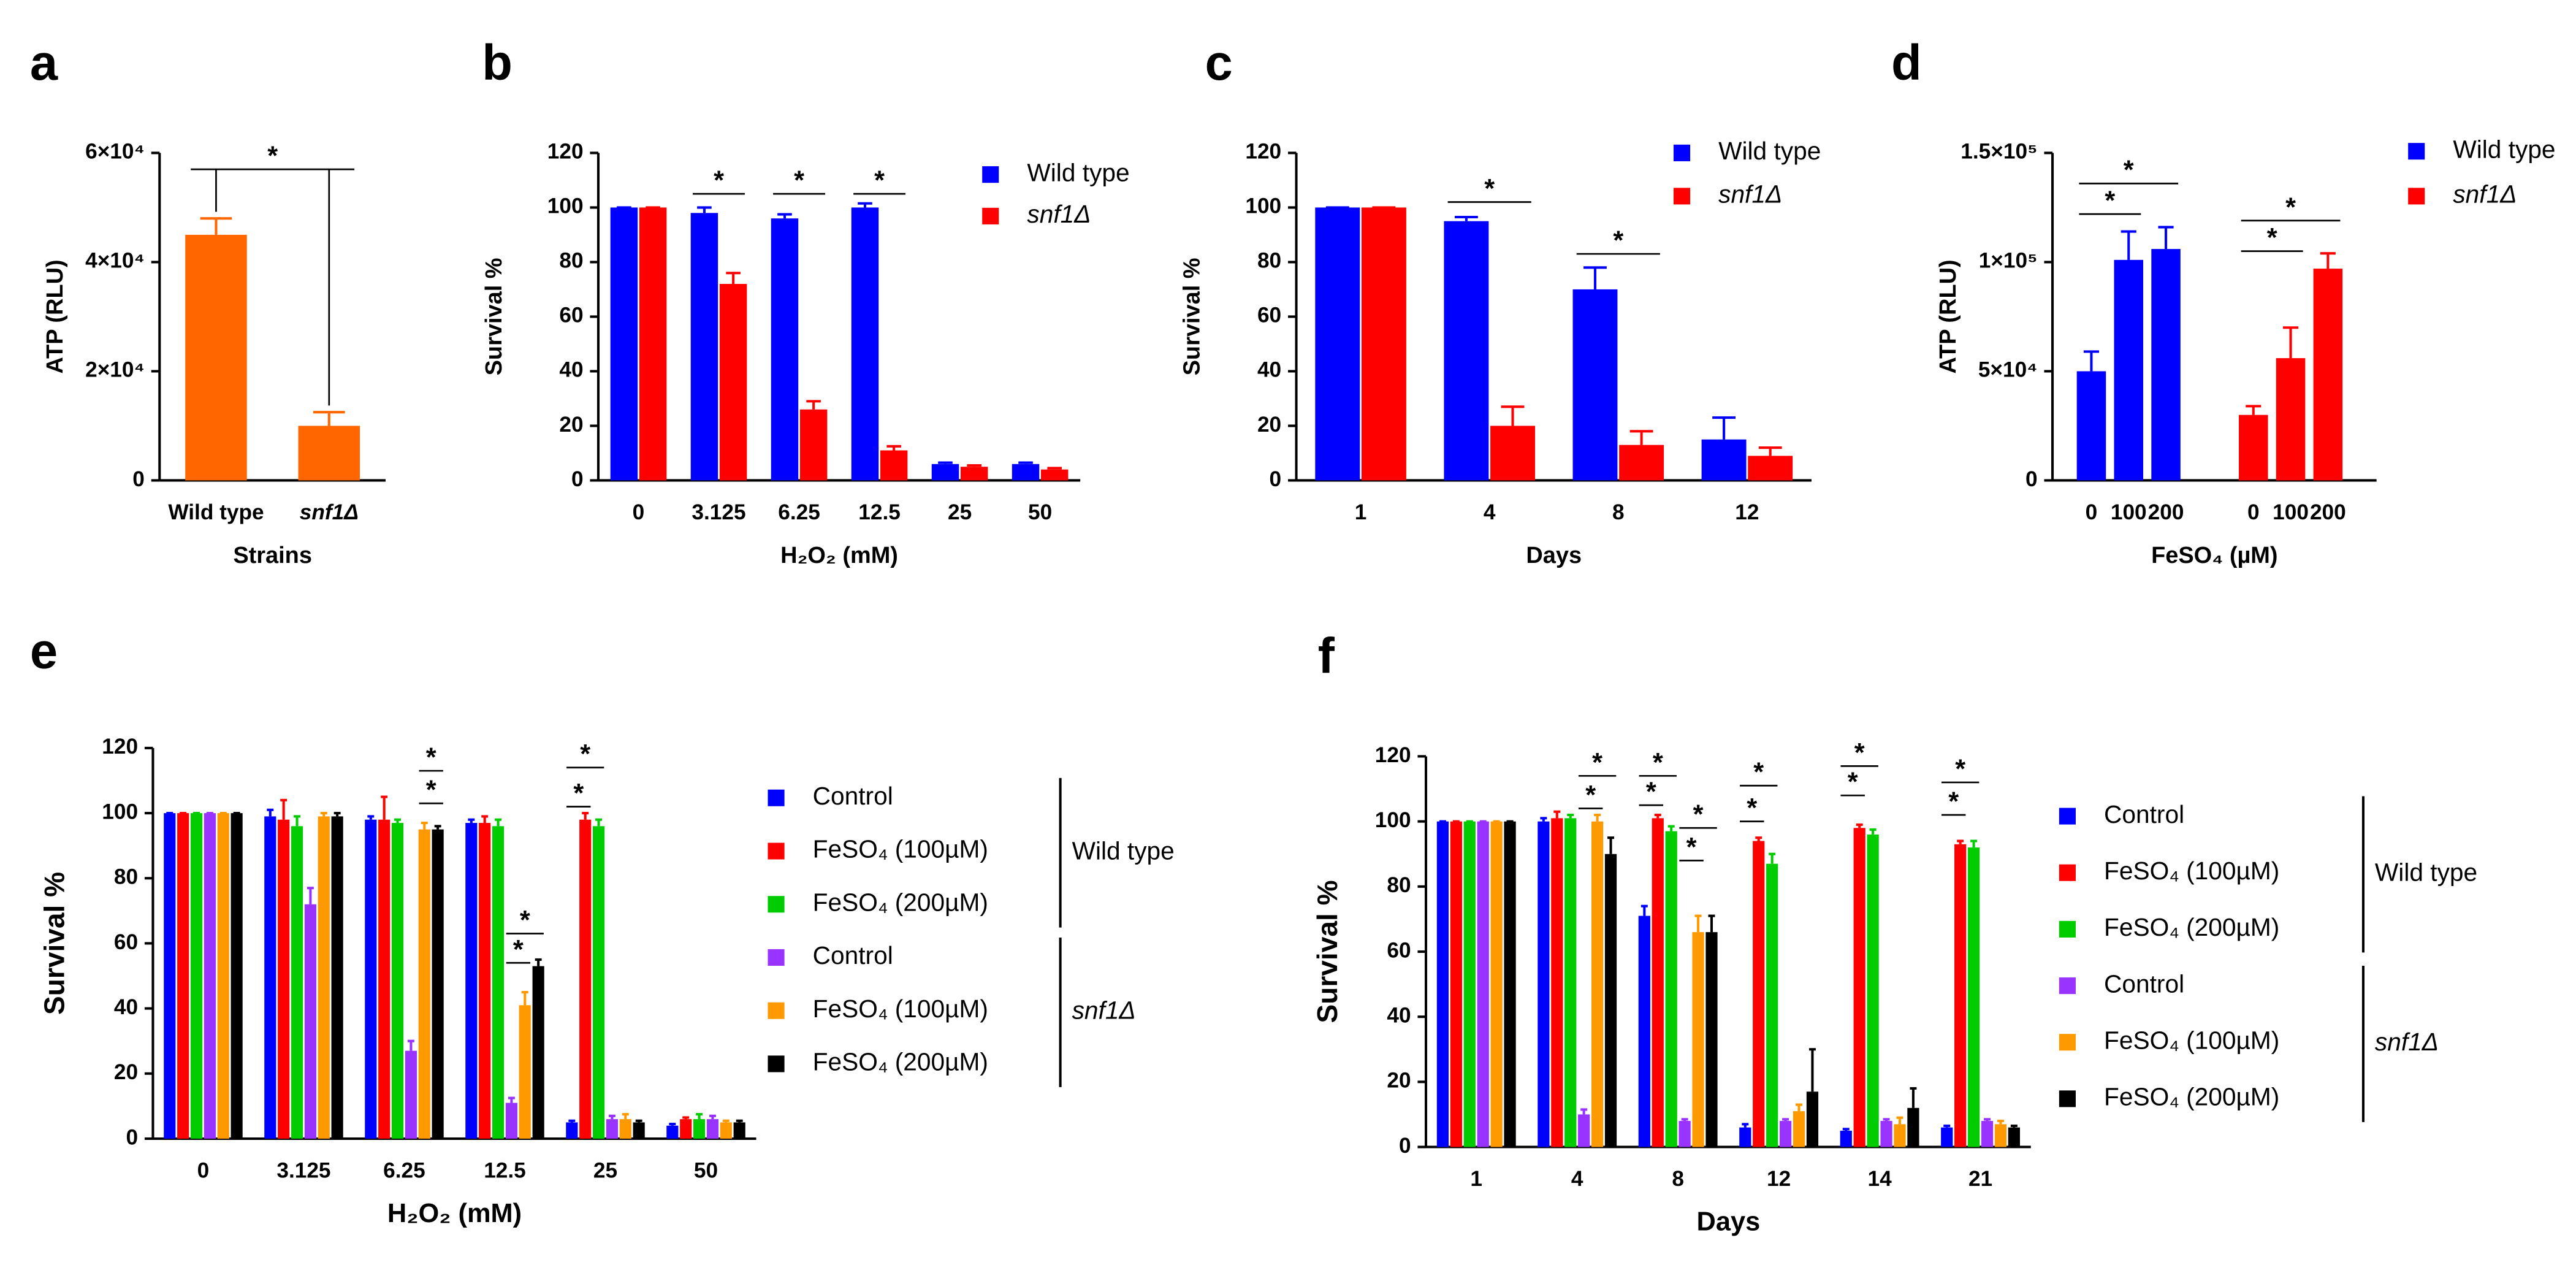  Describe the element at coordinates (454, 1213) in the screenshot. I see `x-axis-label: H₂O₂ (mM)` at that location.